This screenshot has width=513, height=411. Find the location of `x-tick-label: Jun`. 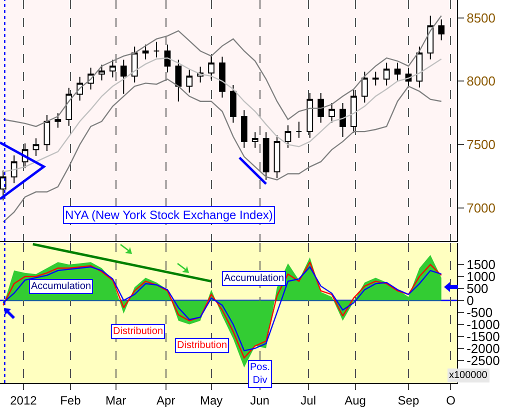

x-tick-label: Jun is located at coordinates (260, 400).